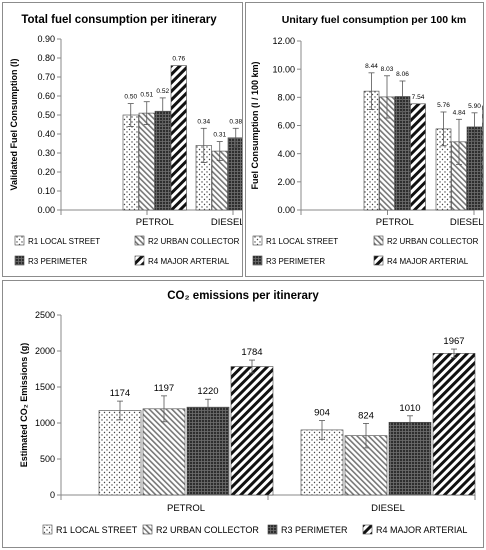 The width and height of the screenshot is (486, 550). What do you see at coordinates (47, 459) in the screenshot?
I see `y-tick-label: 500` at bounding box center [47, 459].